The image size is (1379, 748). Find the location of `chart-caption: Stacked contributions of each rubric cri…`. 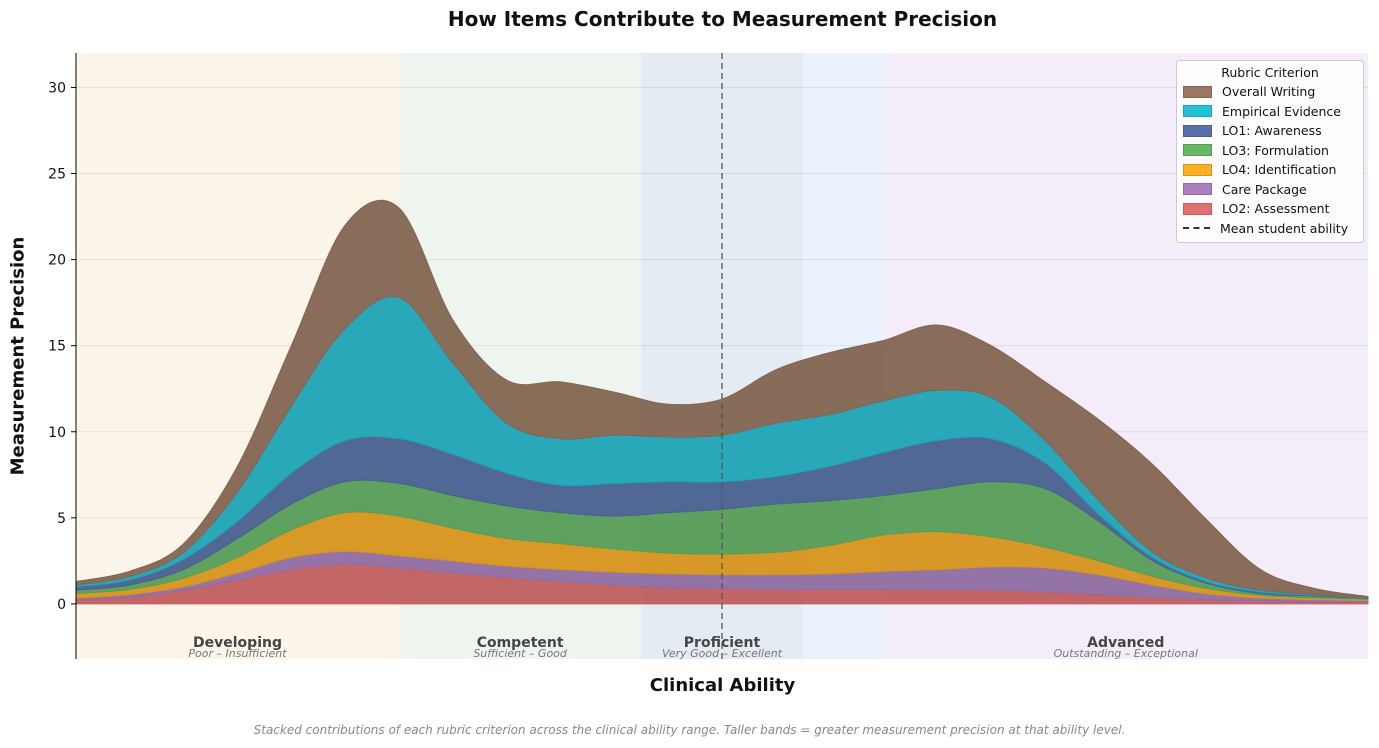

chart-caption: Stacked contributions of each rubric cri… is located at coordinates (689, 730).